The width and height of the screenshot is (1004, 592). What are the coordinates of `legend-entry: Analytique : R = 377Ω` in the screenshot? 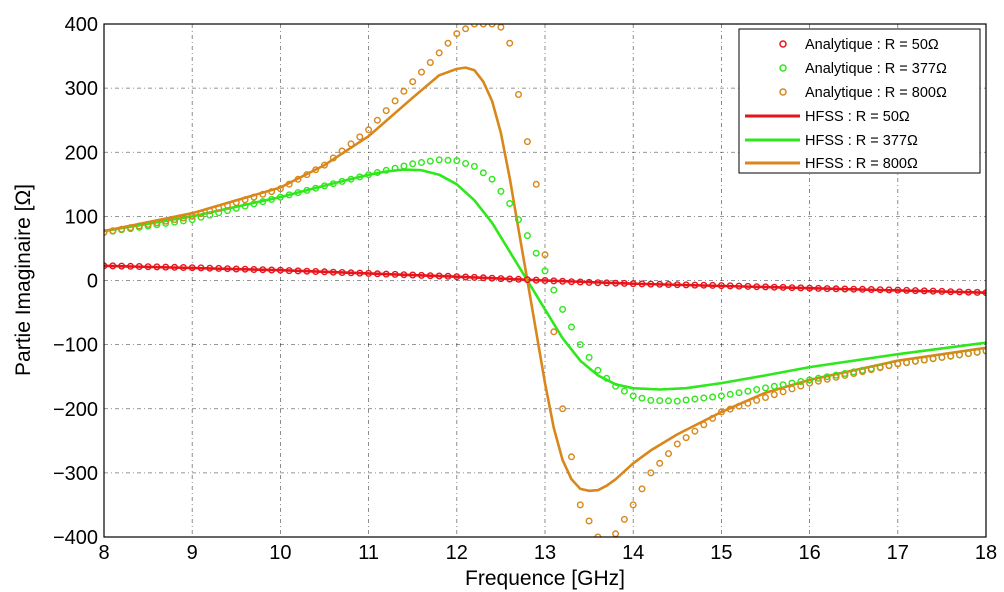 It's located at (863, 69).